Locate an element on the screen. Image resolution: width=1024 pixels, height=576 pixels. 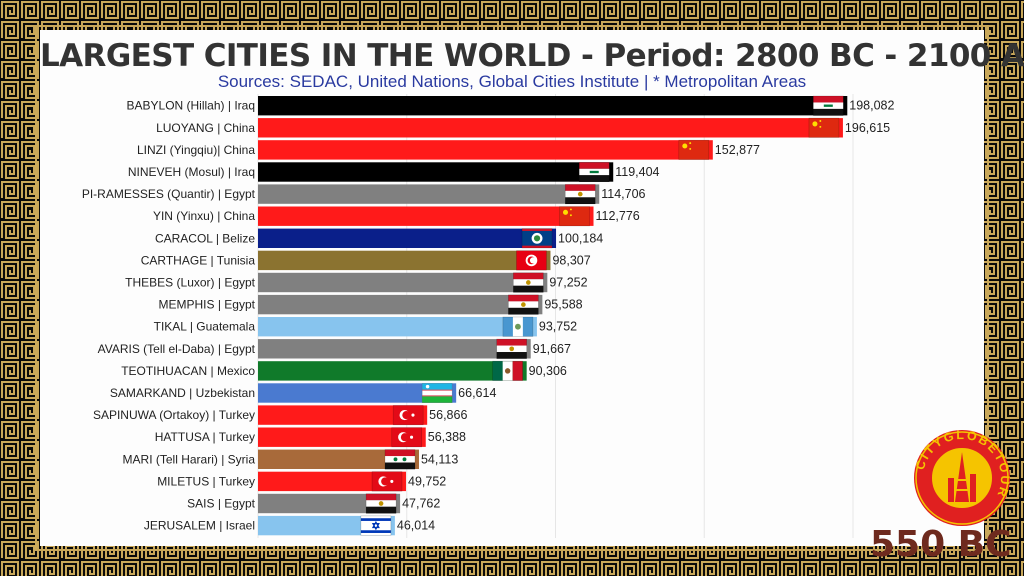
bar-label: TEOTIHUACAN | Mexico is located at coordinates (188, 371).